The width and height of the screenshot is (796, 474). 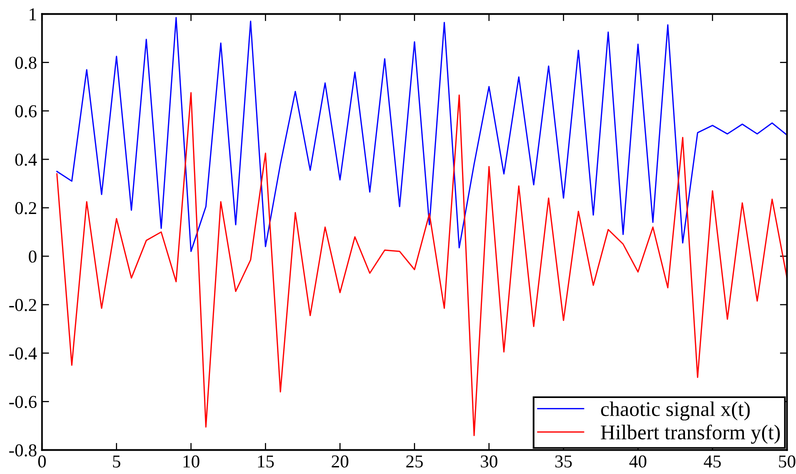 What do you see at coordinates (675, 410) in the screenshot?
I see `legend-label: chaotic signal x(t)` at bounding box center [675, 410].